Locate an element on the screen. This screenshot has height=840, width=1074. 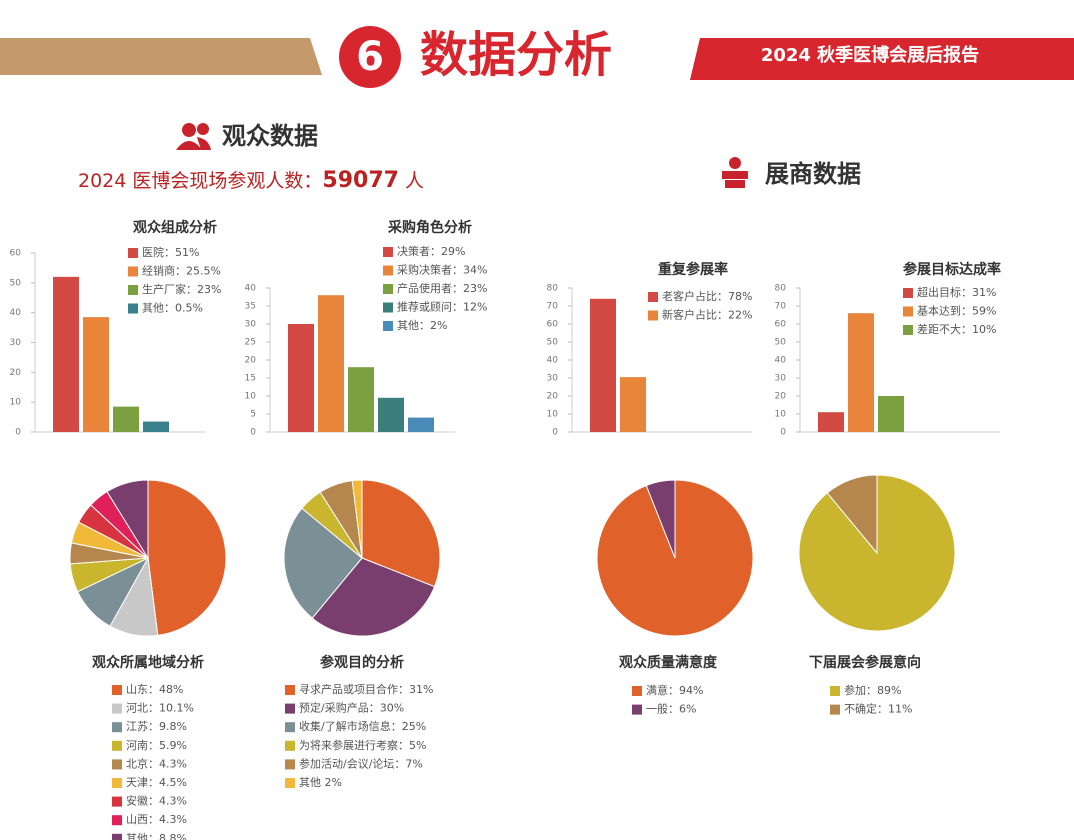
y-tick-label: 25 is located at coordinates (250, 343).